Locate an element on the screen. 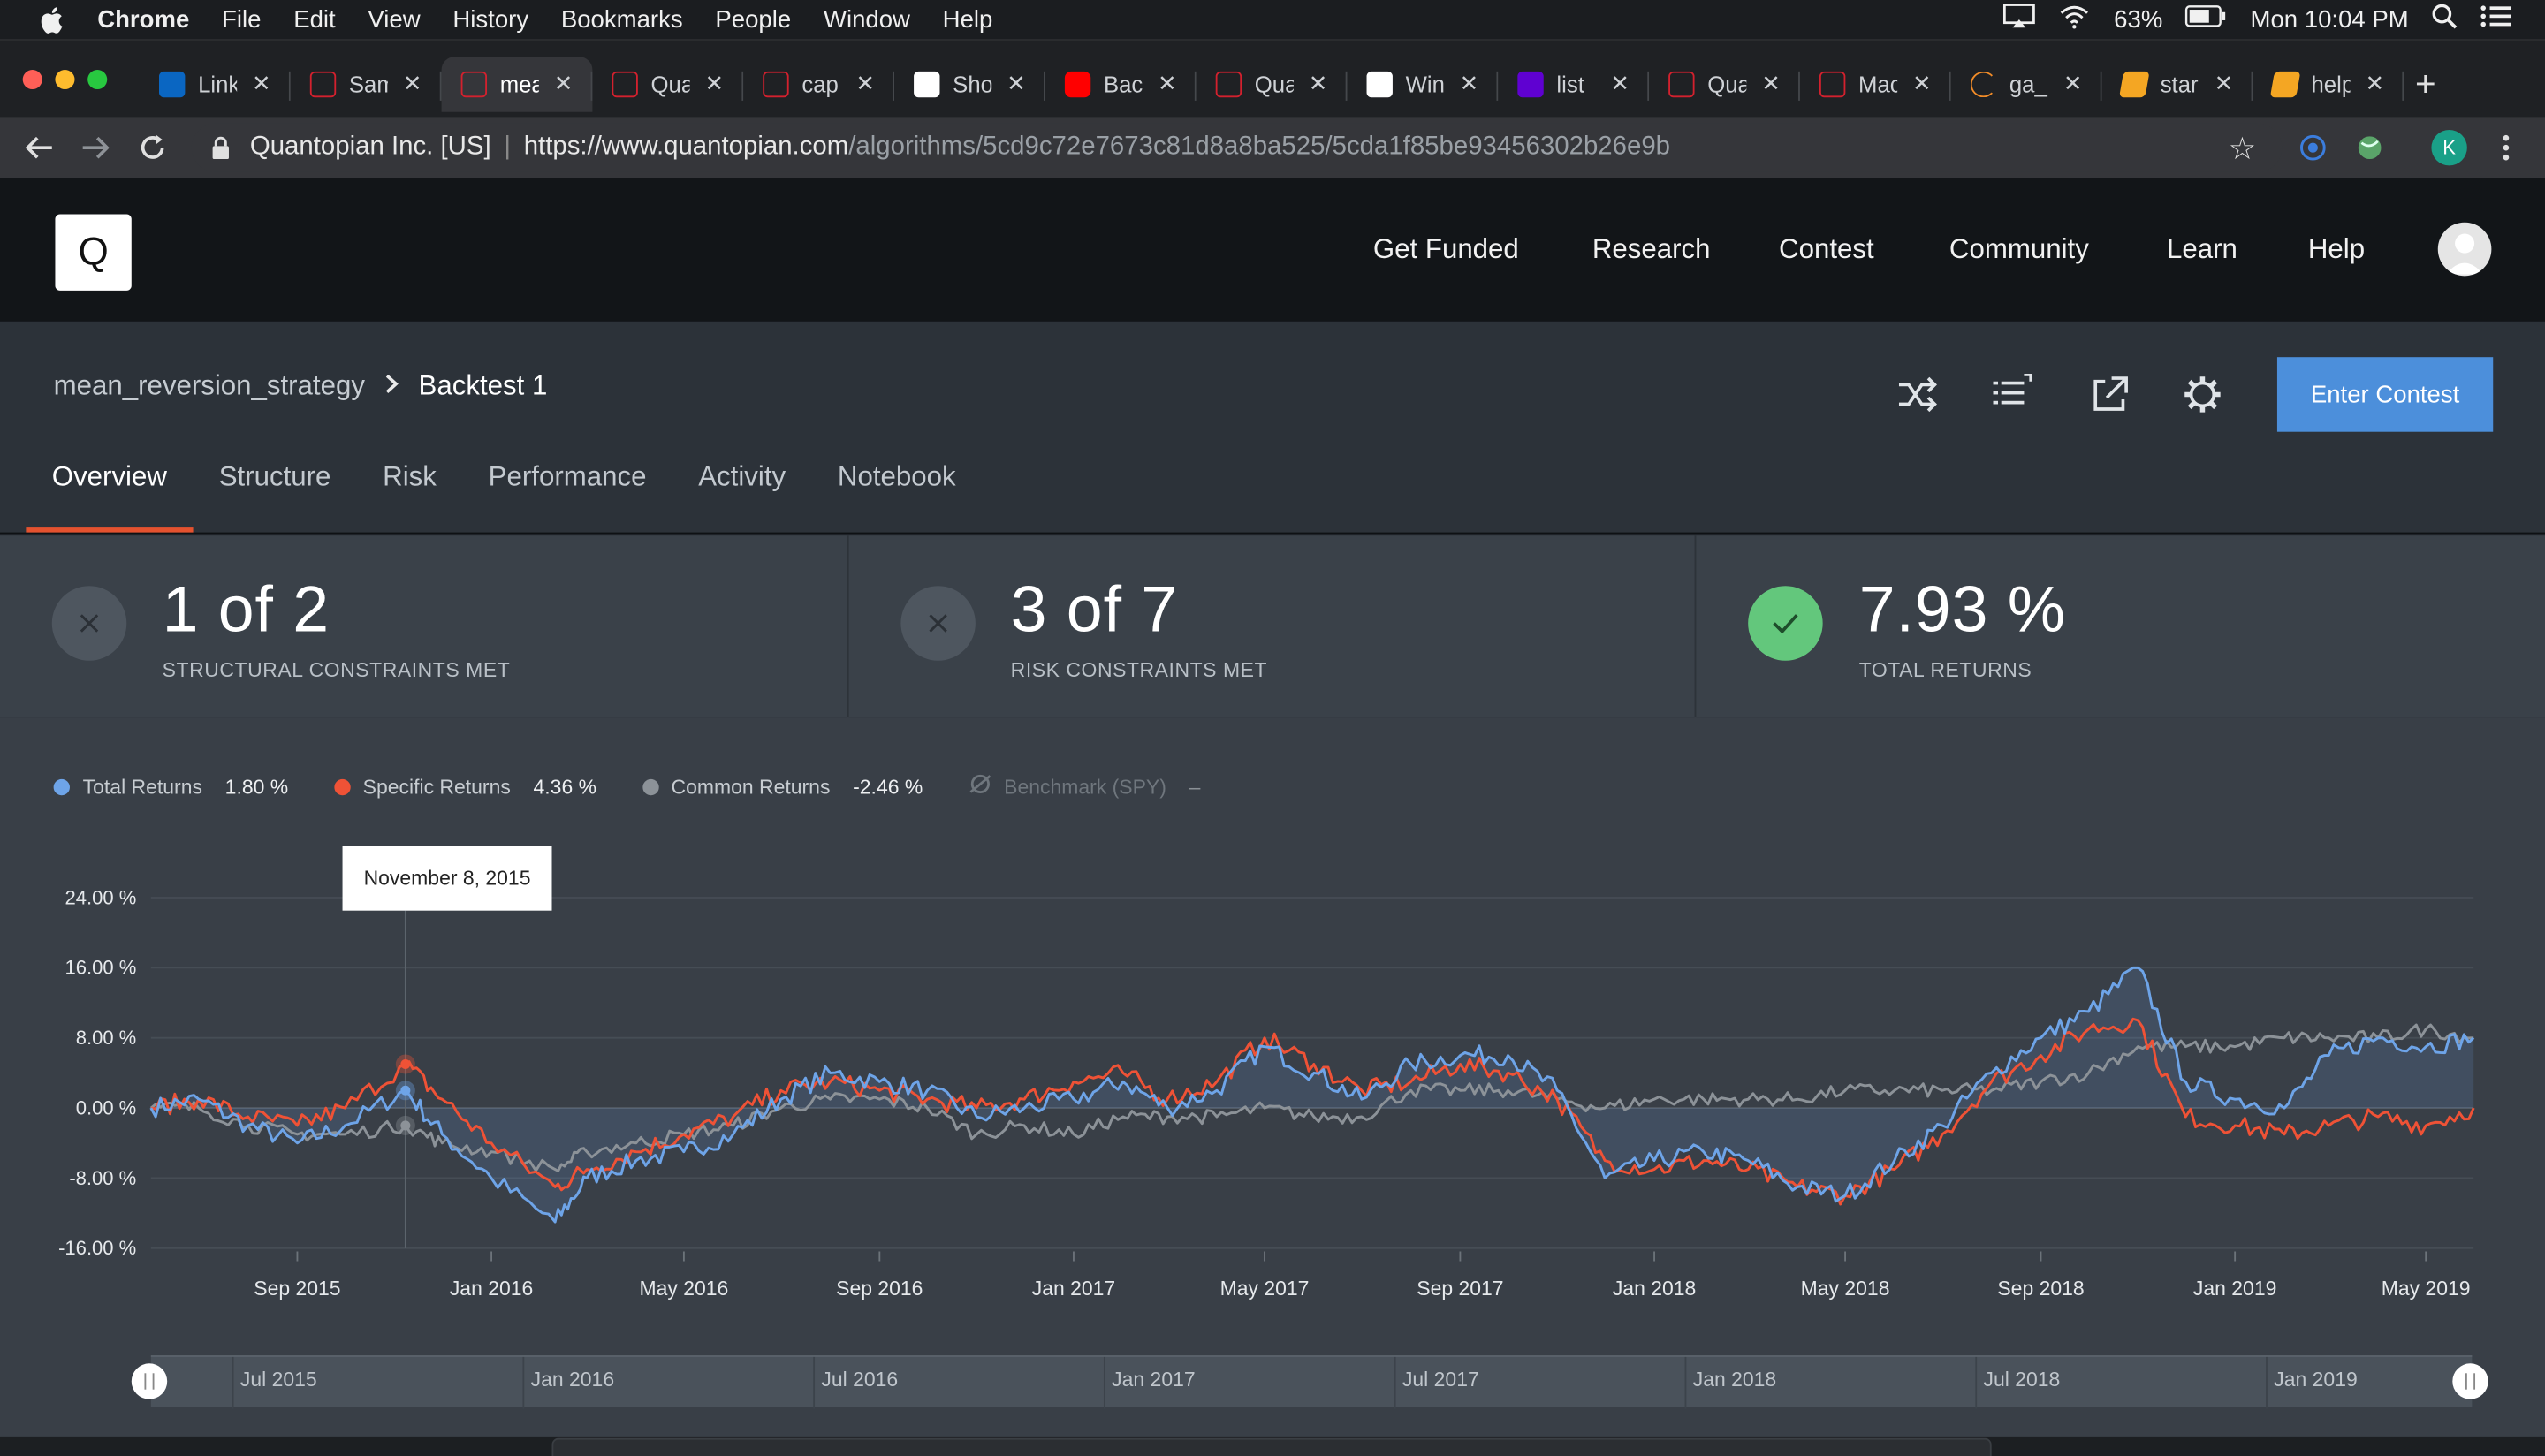  yahoo-icon is located at coordinates (1530, 84).